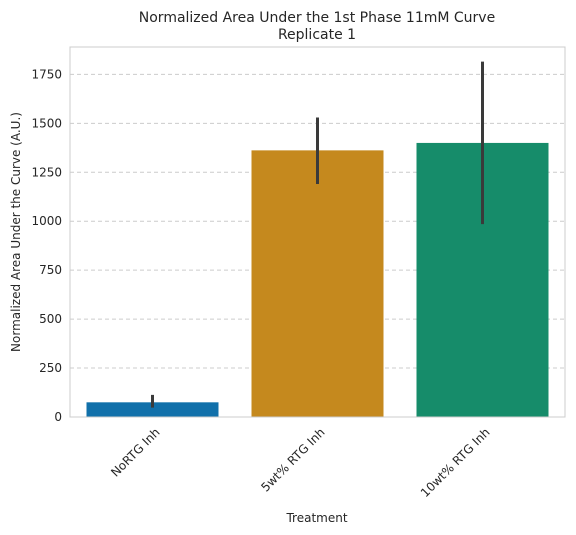 The width and height of the screenshot is (576, 535). What do you see at coordinates (46, 74) in the screenshot?
I see `y-tick-label: 1750` at bounding box center [46, 74].